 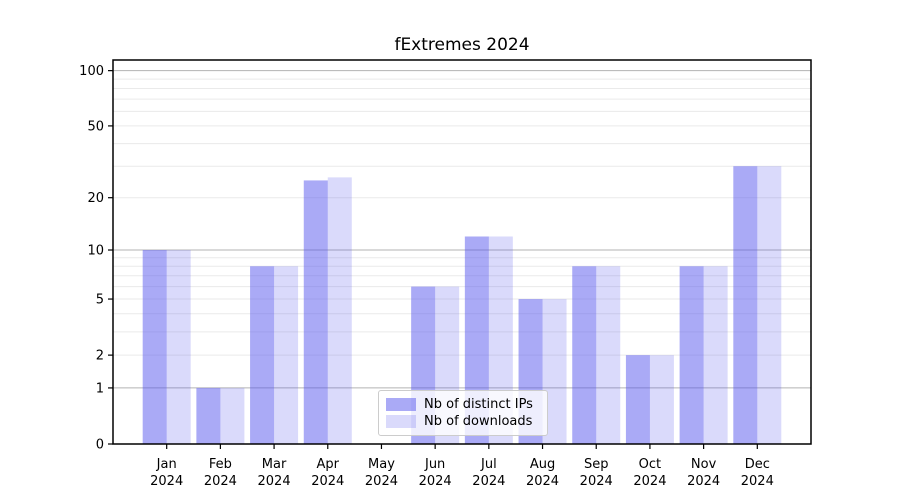 I want to click on y-tick-label-1: 1, so click(x=100, y=388).